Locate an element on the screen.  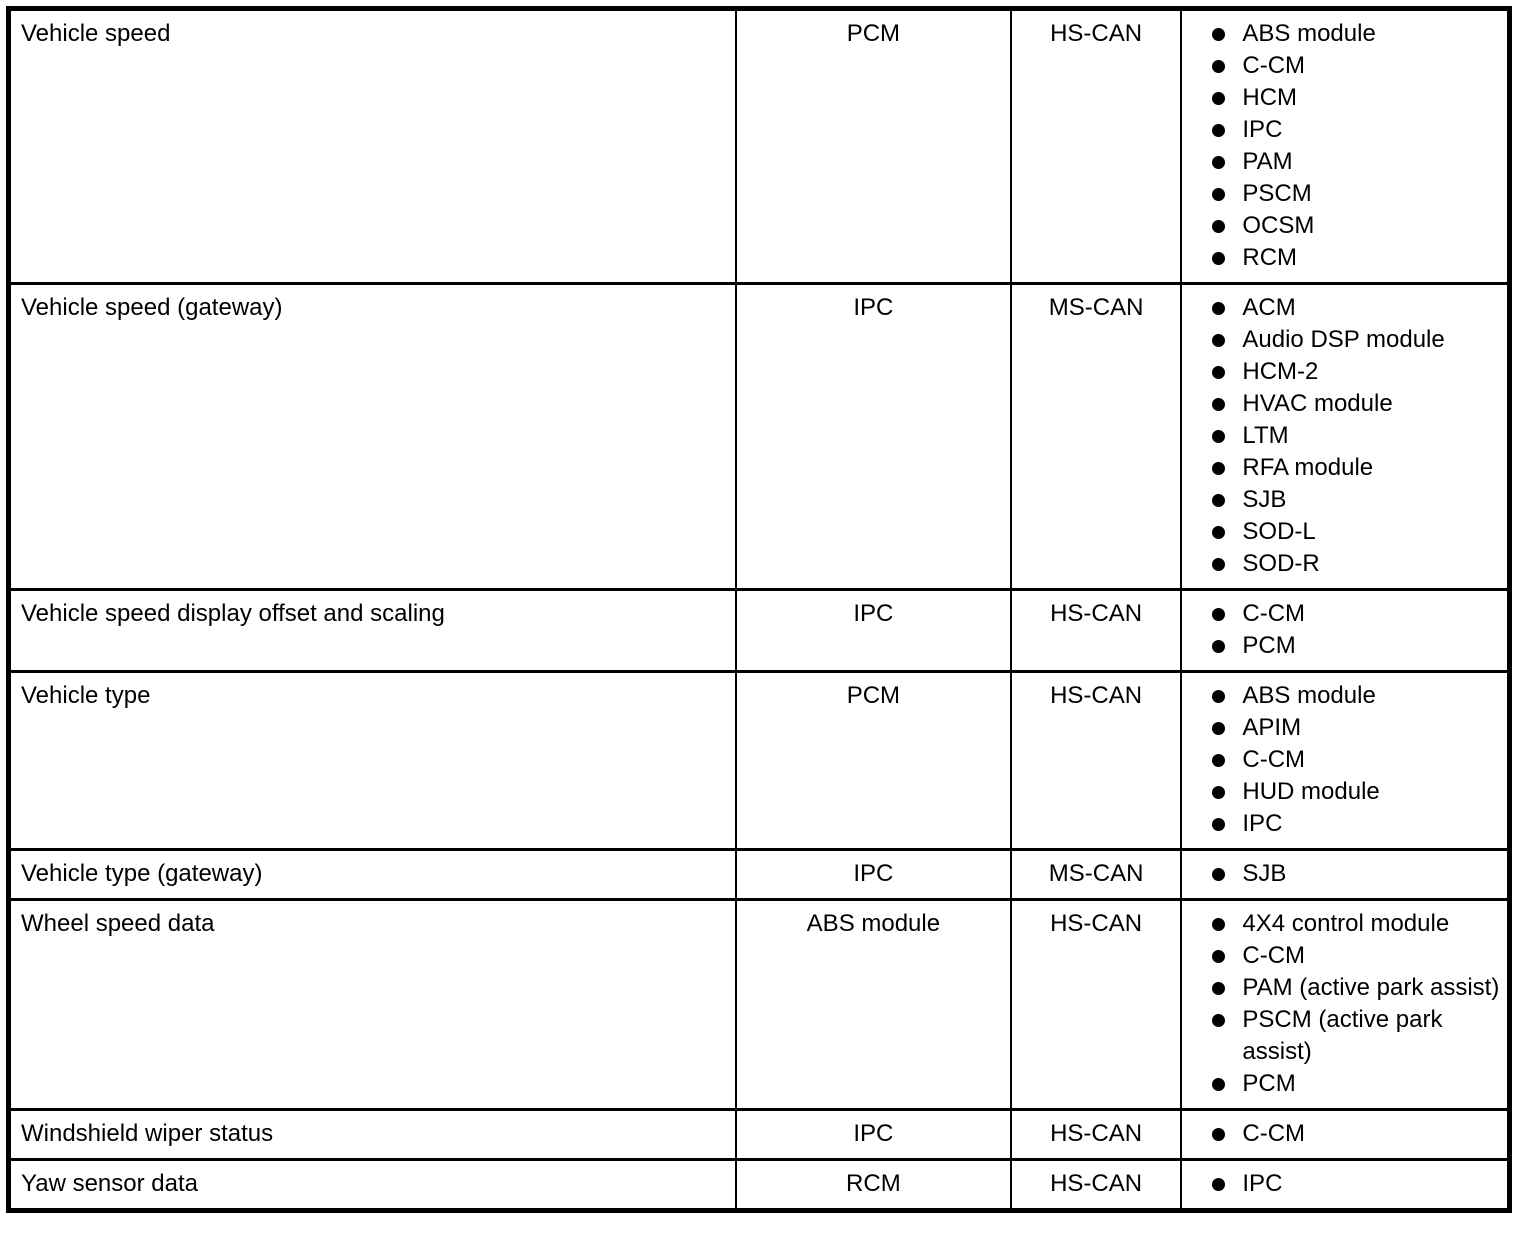
receiver-label: HUD module is located at coordinates (1311, 791).